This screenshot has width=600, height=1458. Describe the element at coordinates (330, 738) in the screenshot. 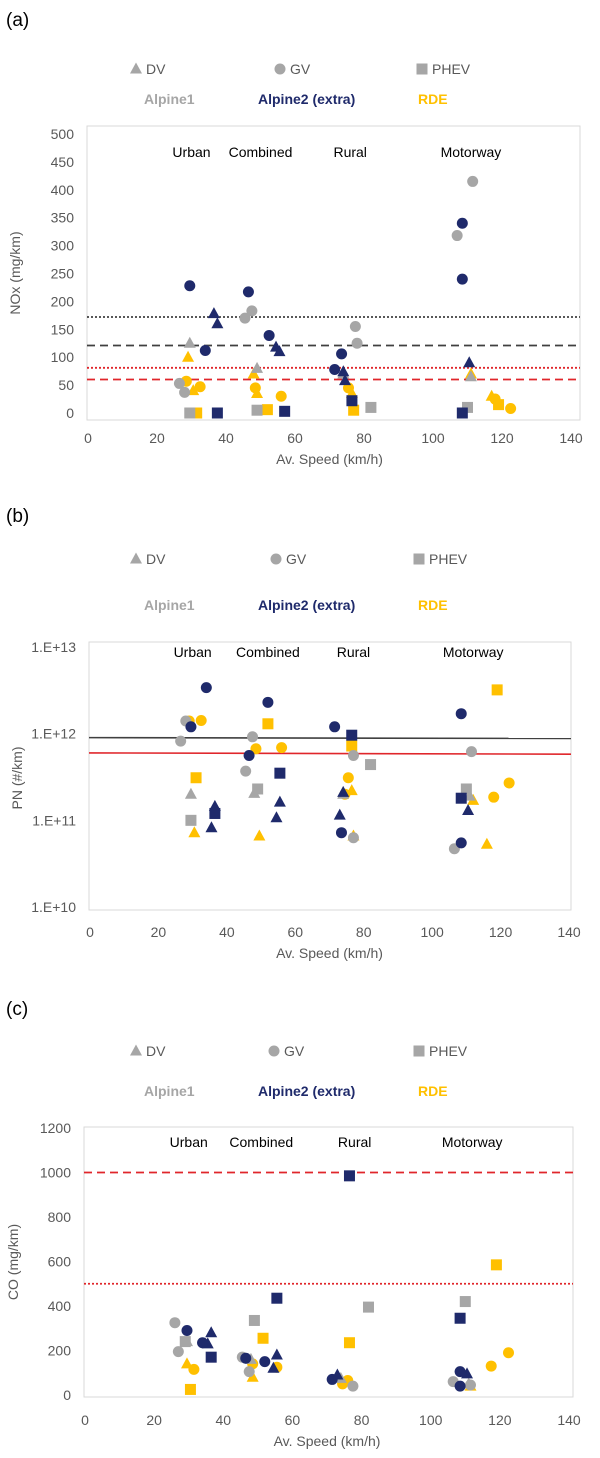

I see `limit-line-solid` at that location.